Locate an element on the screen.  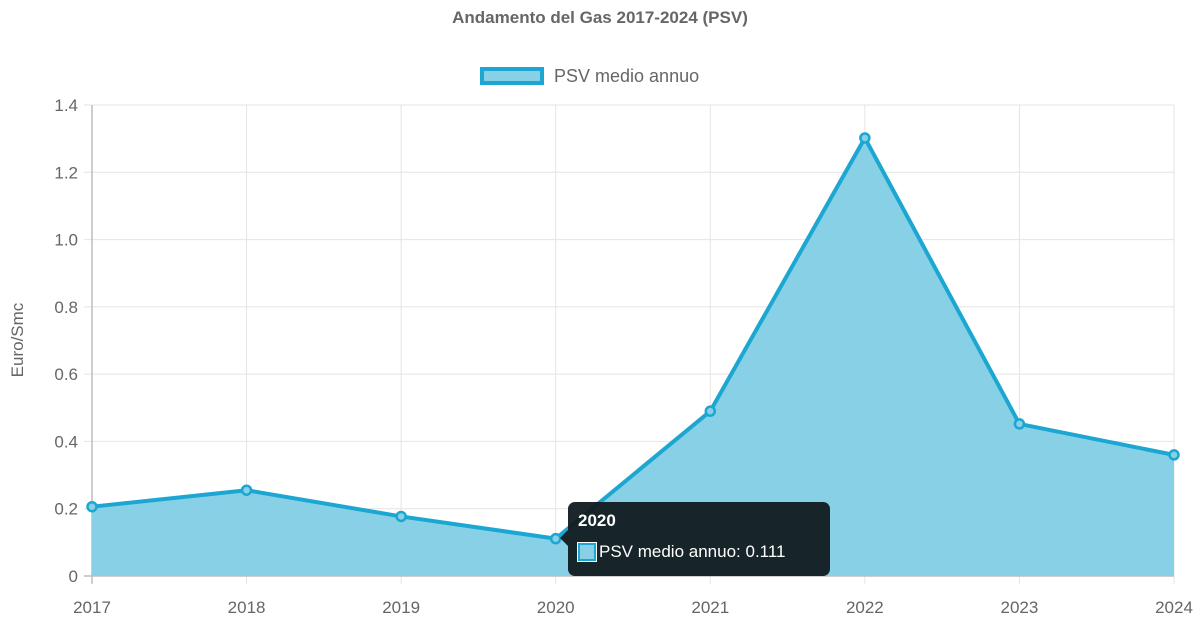
y-tick-label: 1.4 is located at coordinates (66, 105).